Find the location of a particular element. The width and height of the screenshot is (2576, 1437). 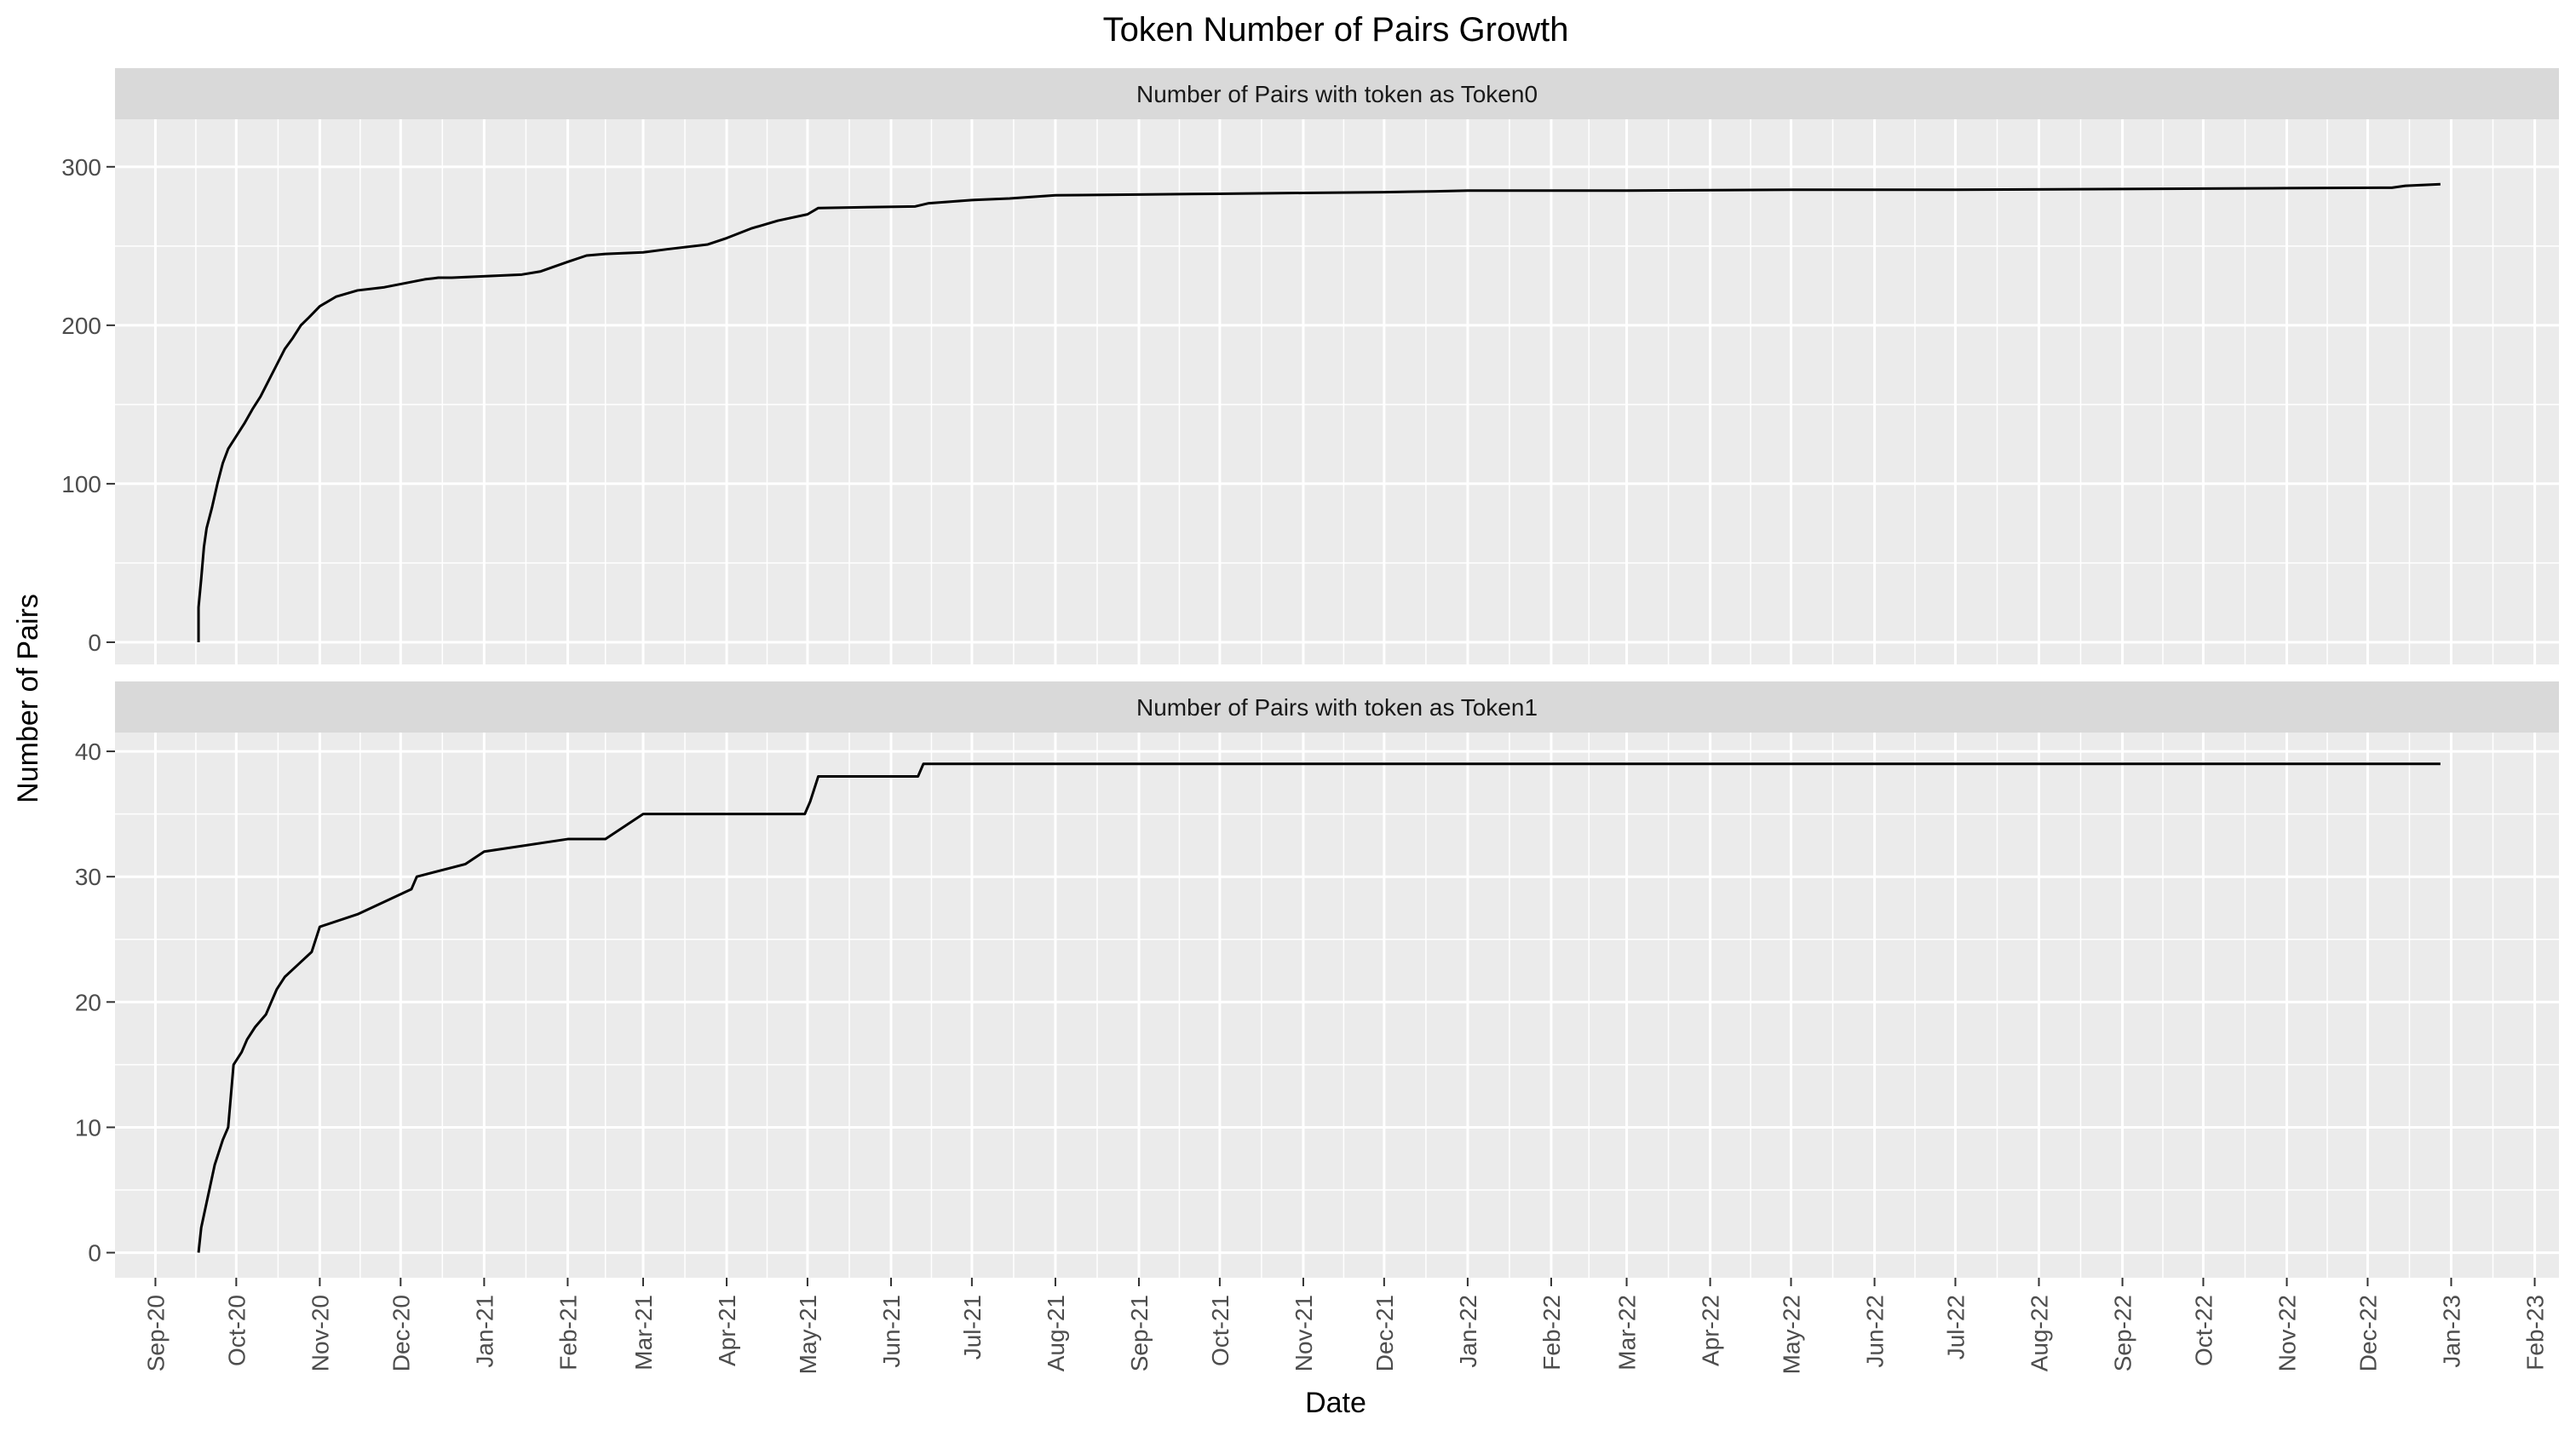

x-tick-label: Apr-21 is located at coordinates (727, 1330).